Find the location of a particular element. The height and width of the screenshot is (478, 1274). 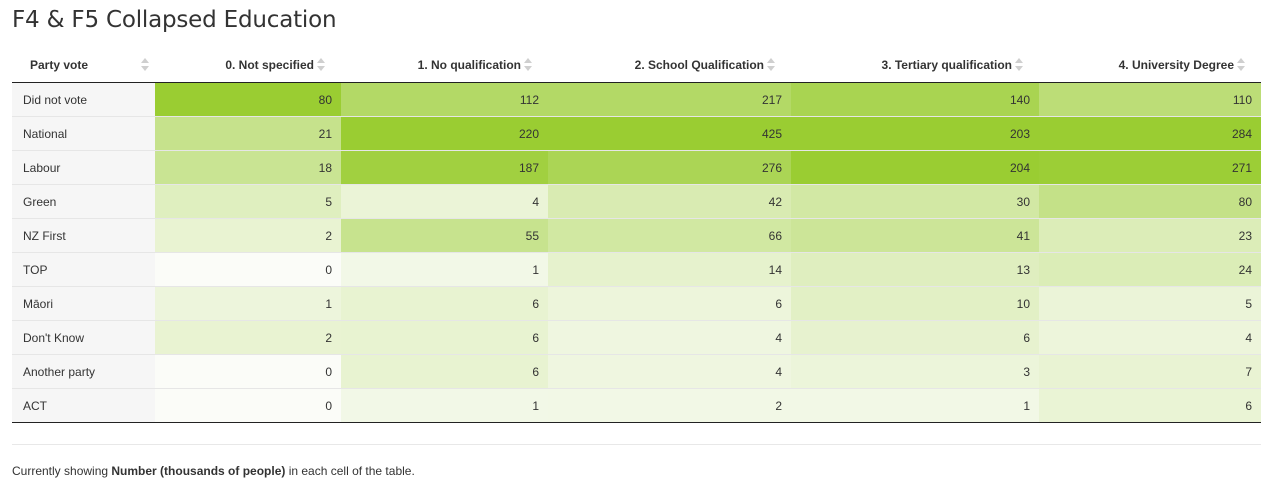

heat-cell: 112 is located at coordinates (444, 99).